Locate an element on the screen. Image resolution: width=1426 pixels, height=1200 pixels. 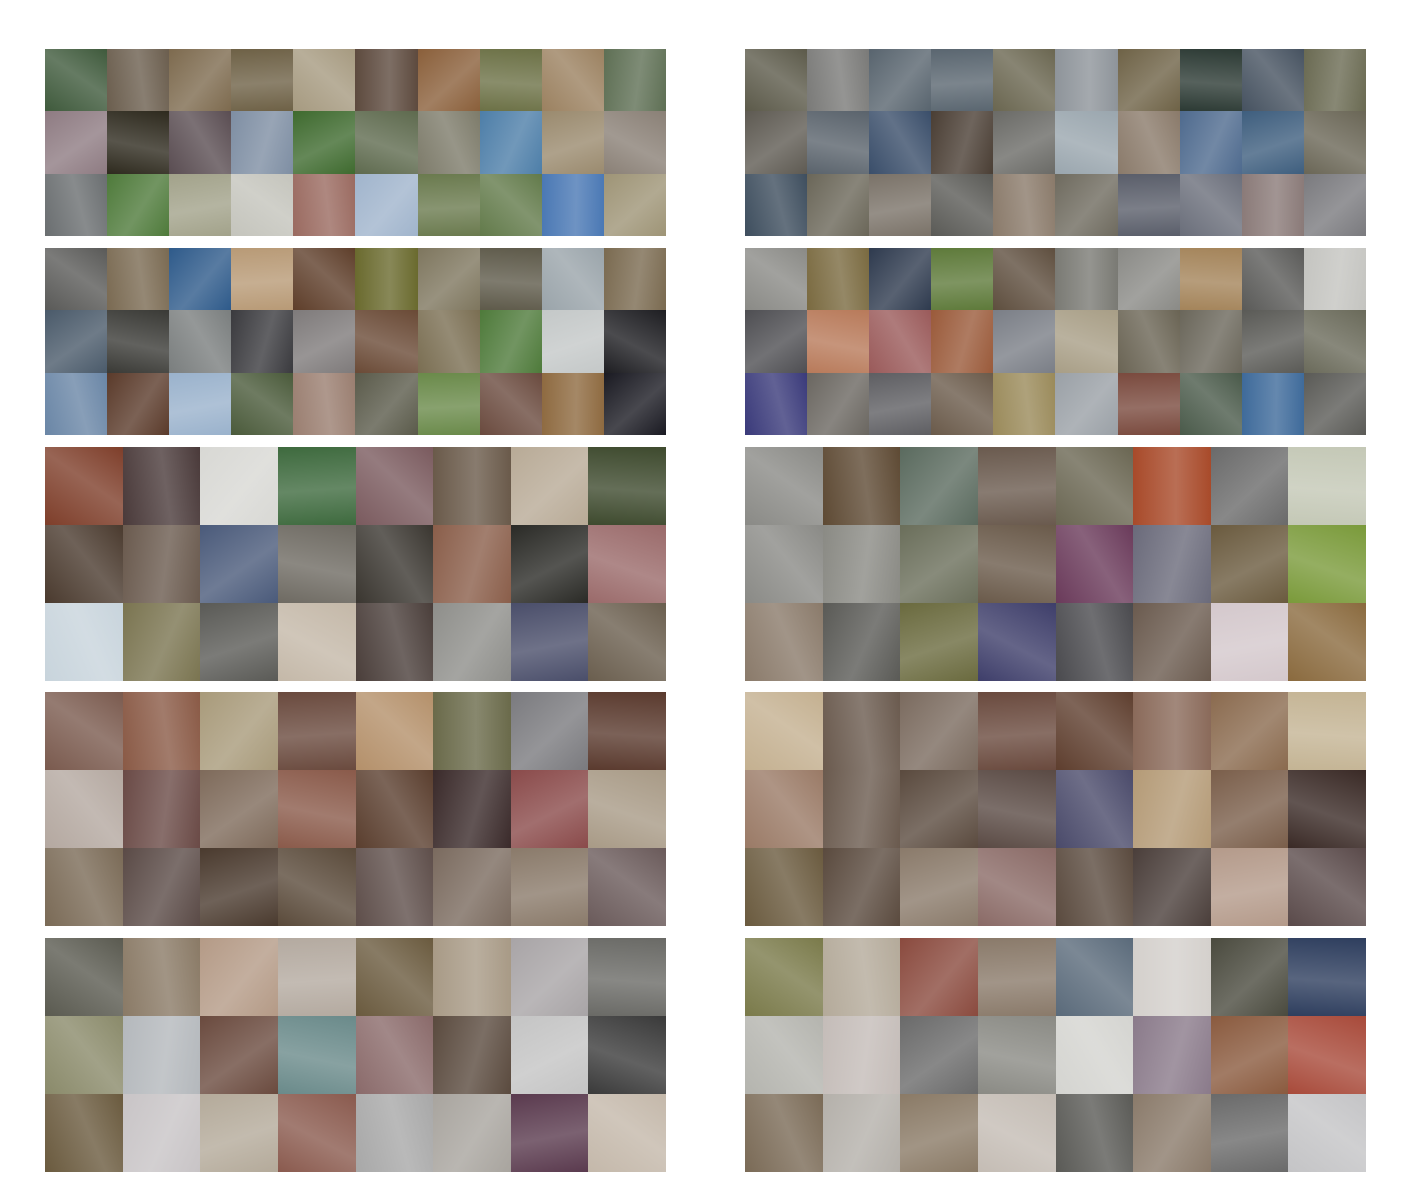
real-samples-grid-imagenet64 is located at coordinates (355, 564).